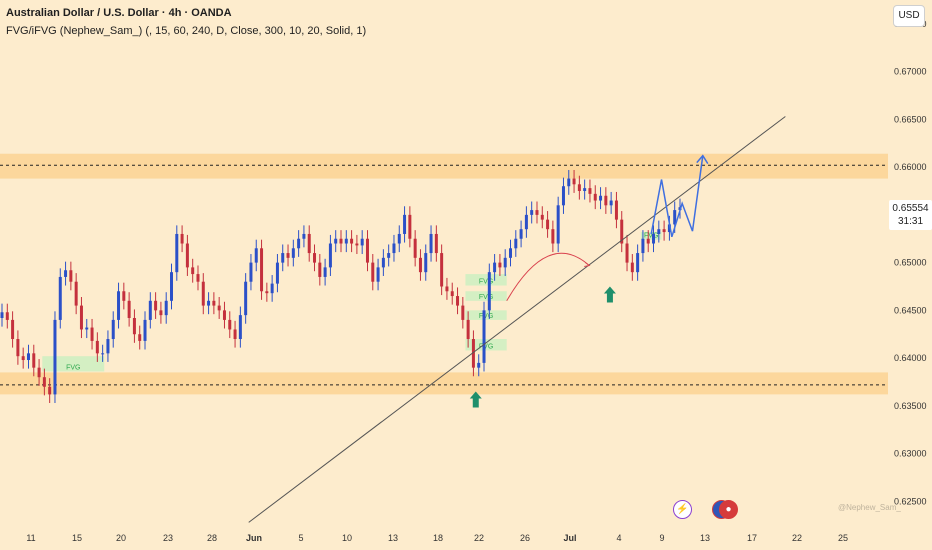 The height and width of the screenshot is (550, 932). Describe the element at coordinates (569, 538) in the screenshot. I see `x-axis-label: Jul` at that location.